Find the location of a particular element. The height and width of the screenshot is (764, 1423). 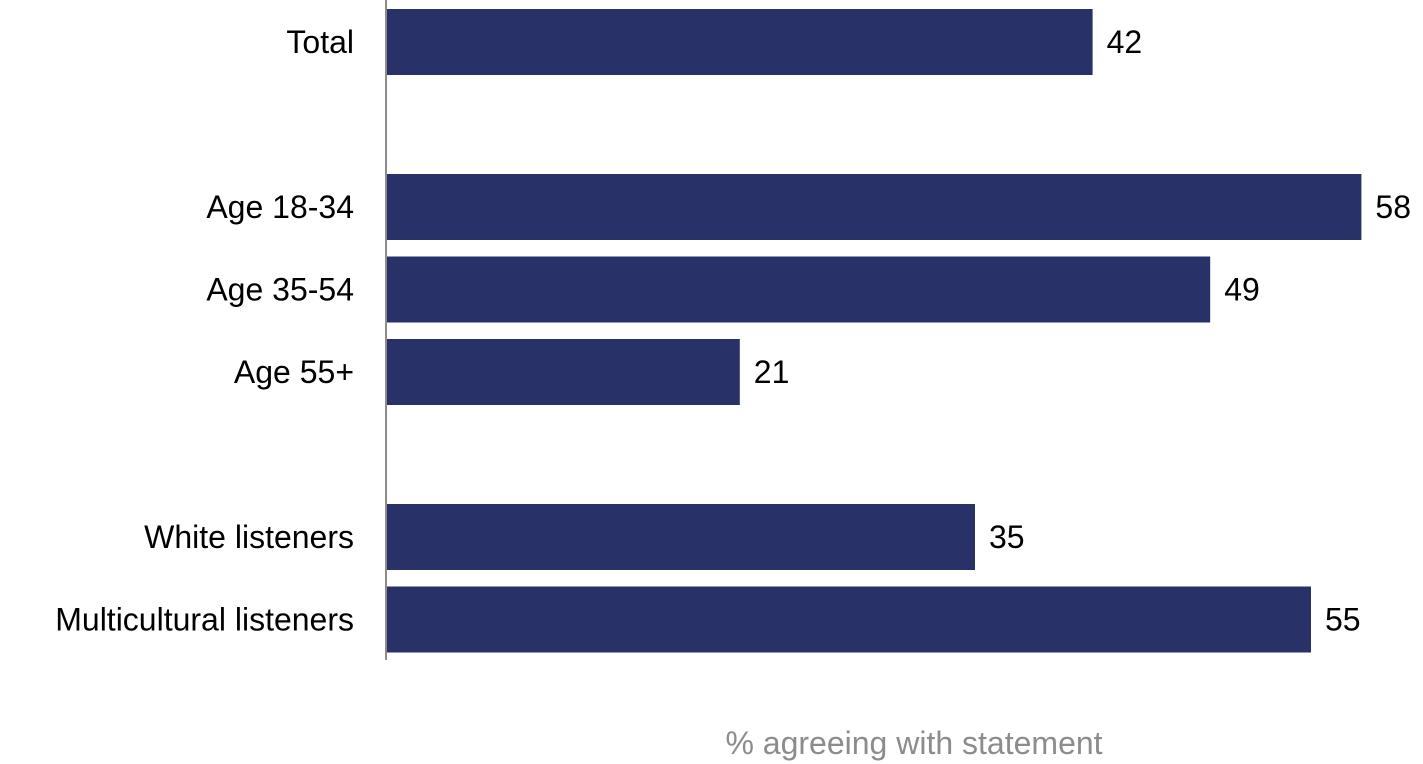

x-axis-title: % agreeing with statement is located at coordinates (913, 743).